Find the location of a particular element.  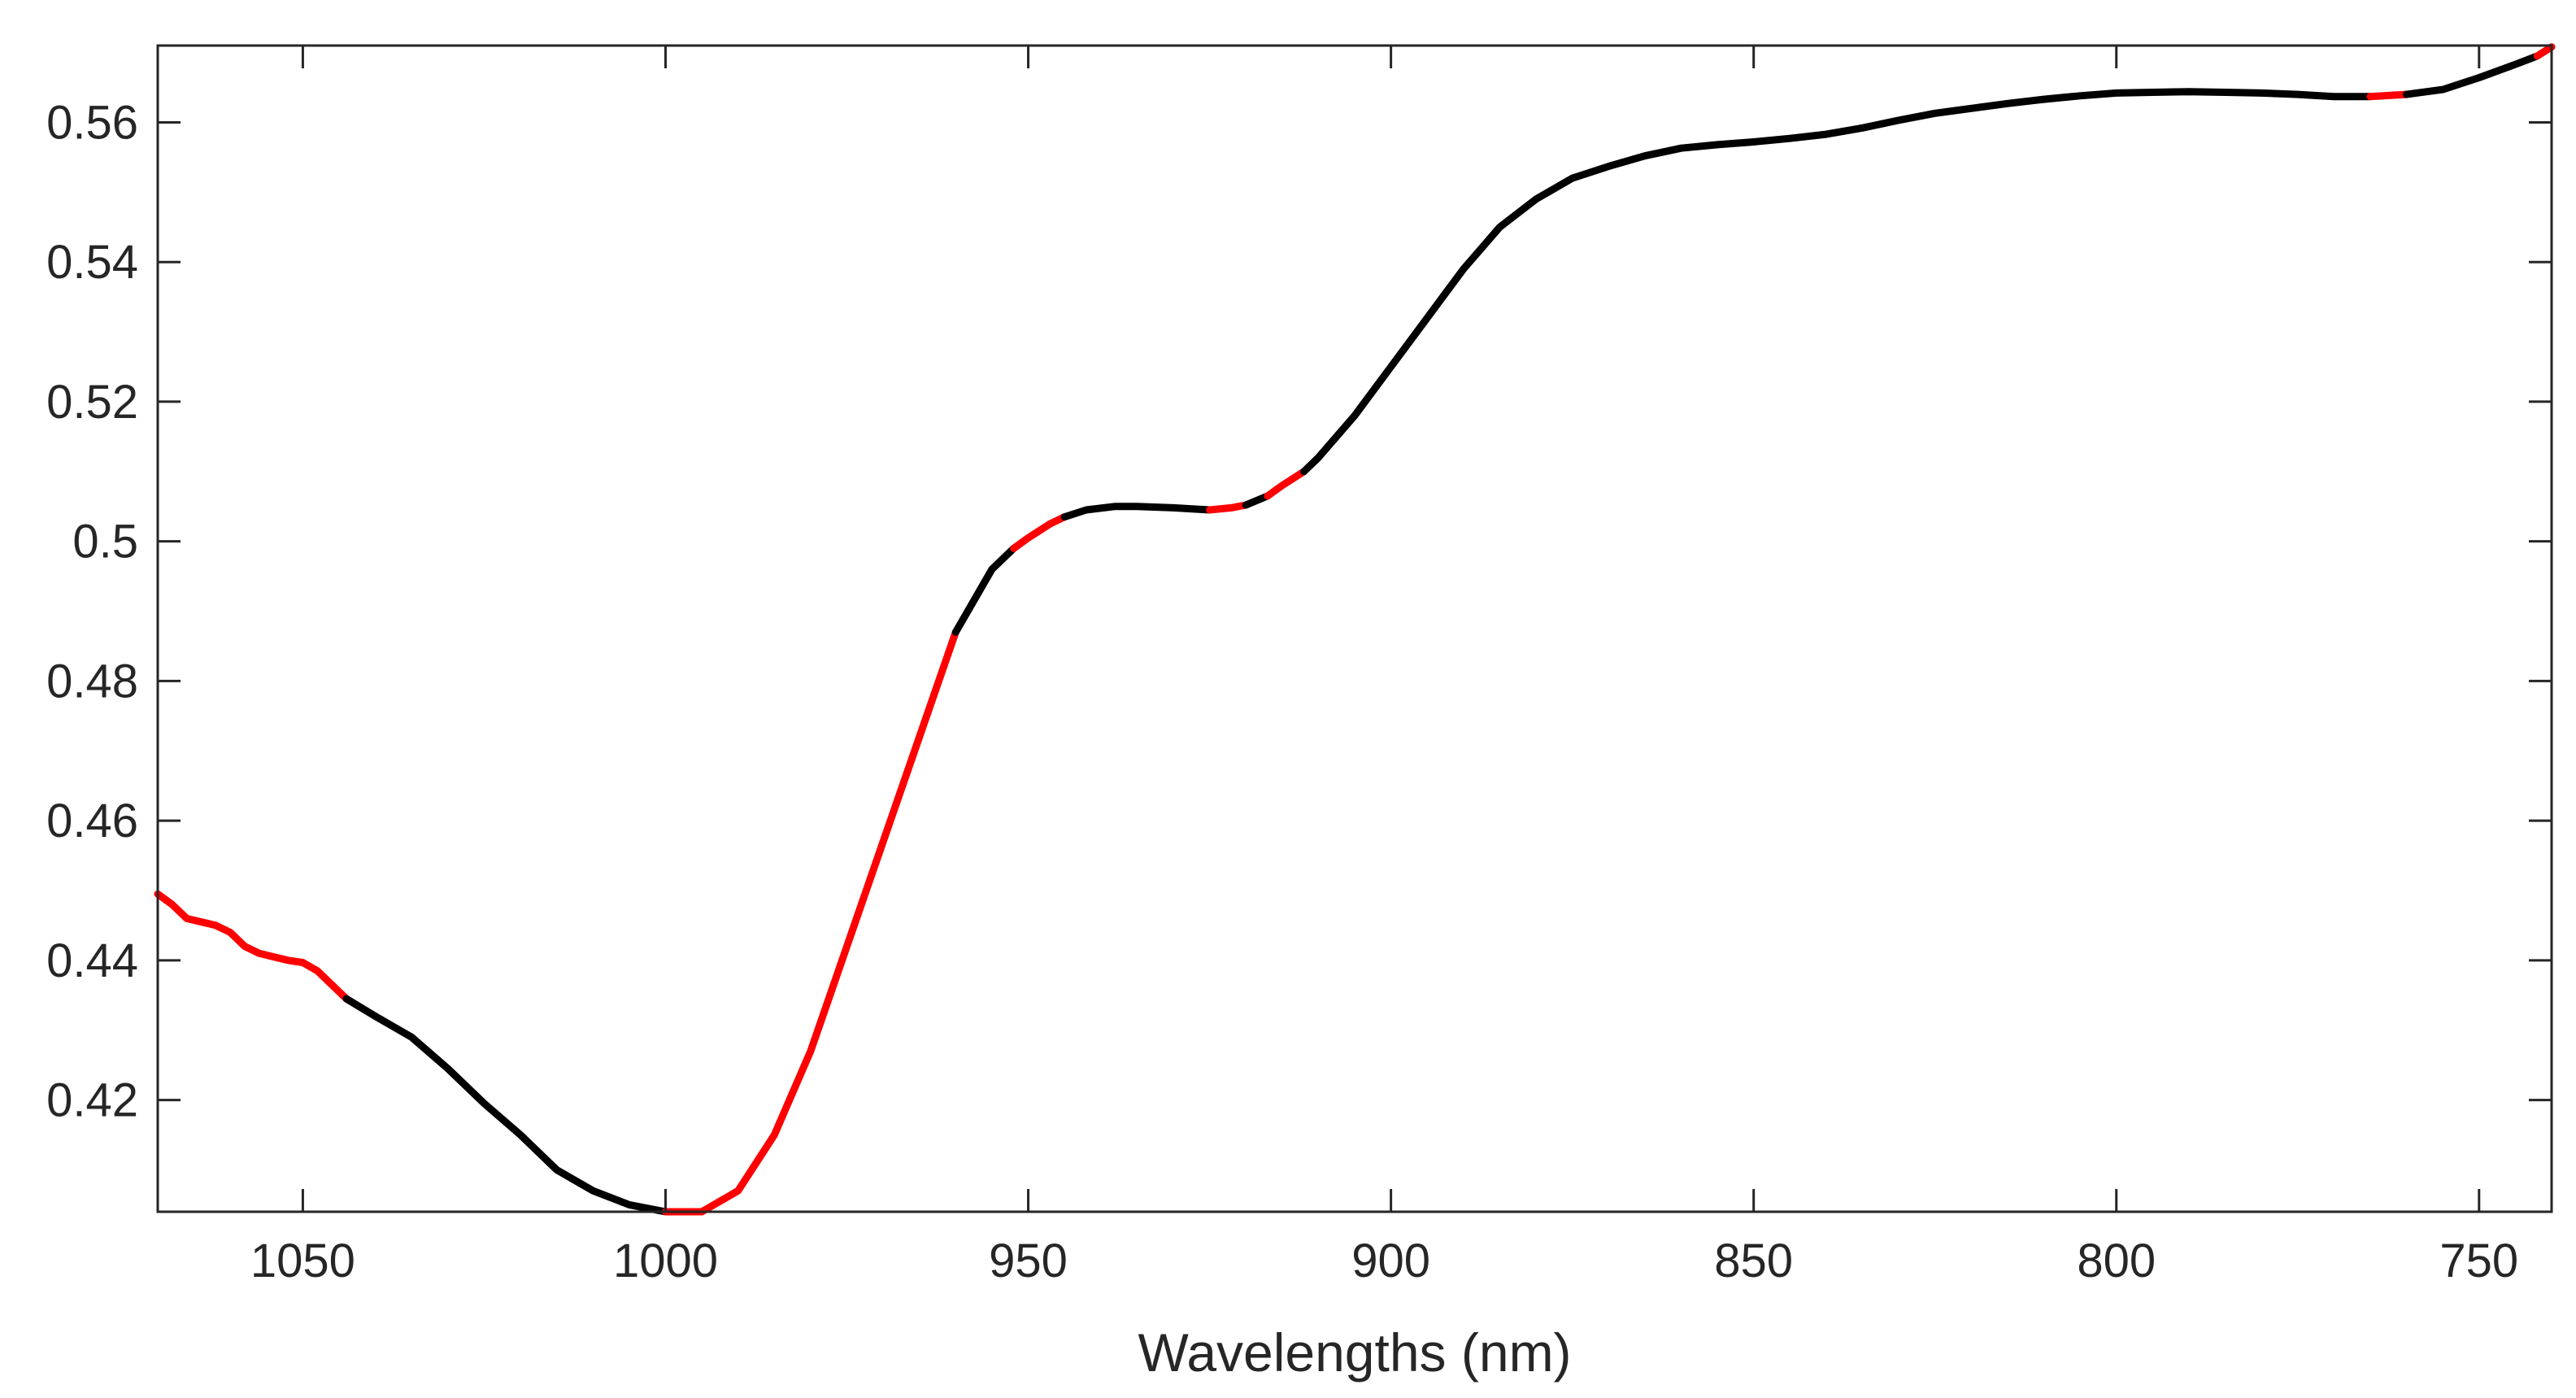

x-tick-label: 800 is located at coordinates (2116, 1261).